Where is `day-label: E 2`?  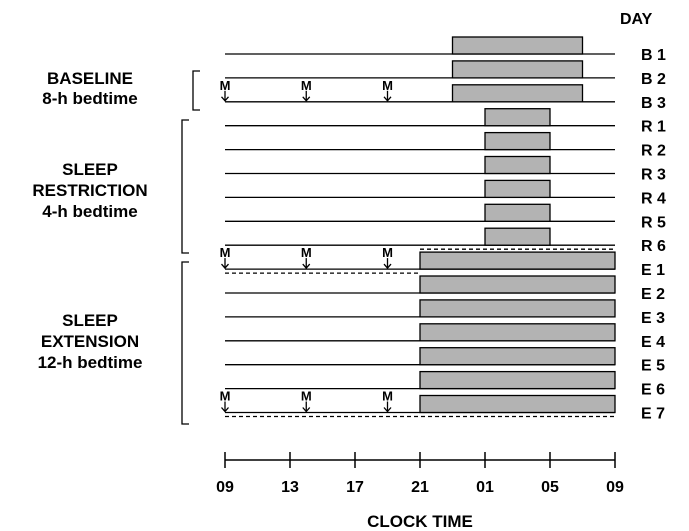
day-label: E 2 is located at coordinates (653, 294).